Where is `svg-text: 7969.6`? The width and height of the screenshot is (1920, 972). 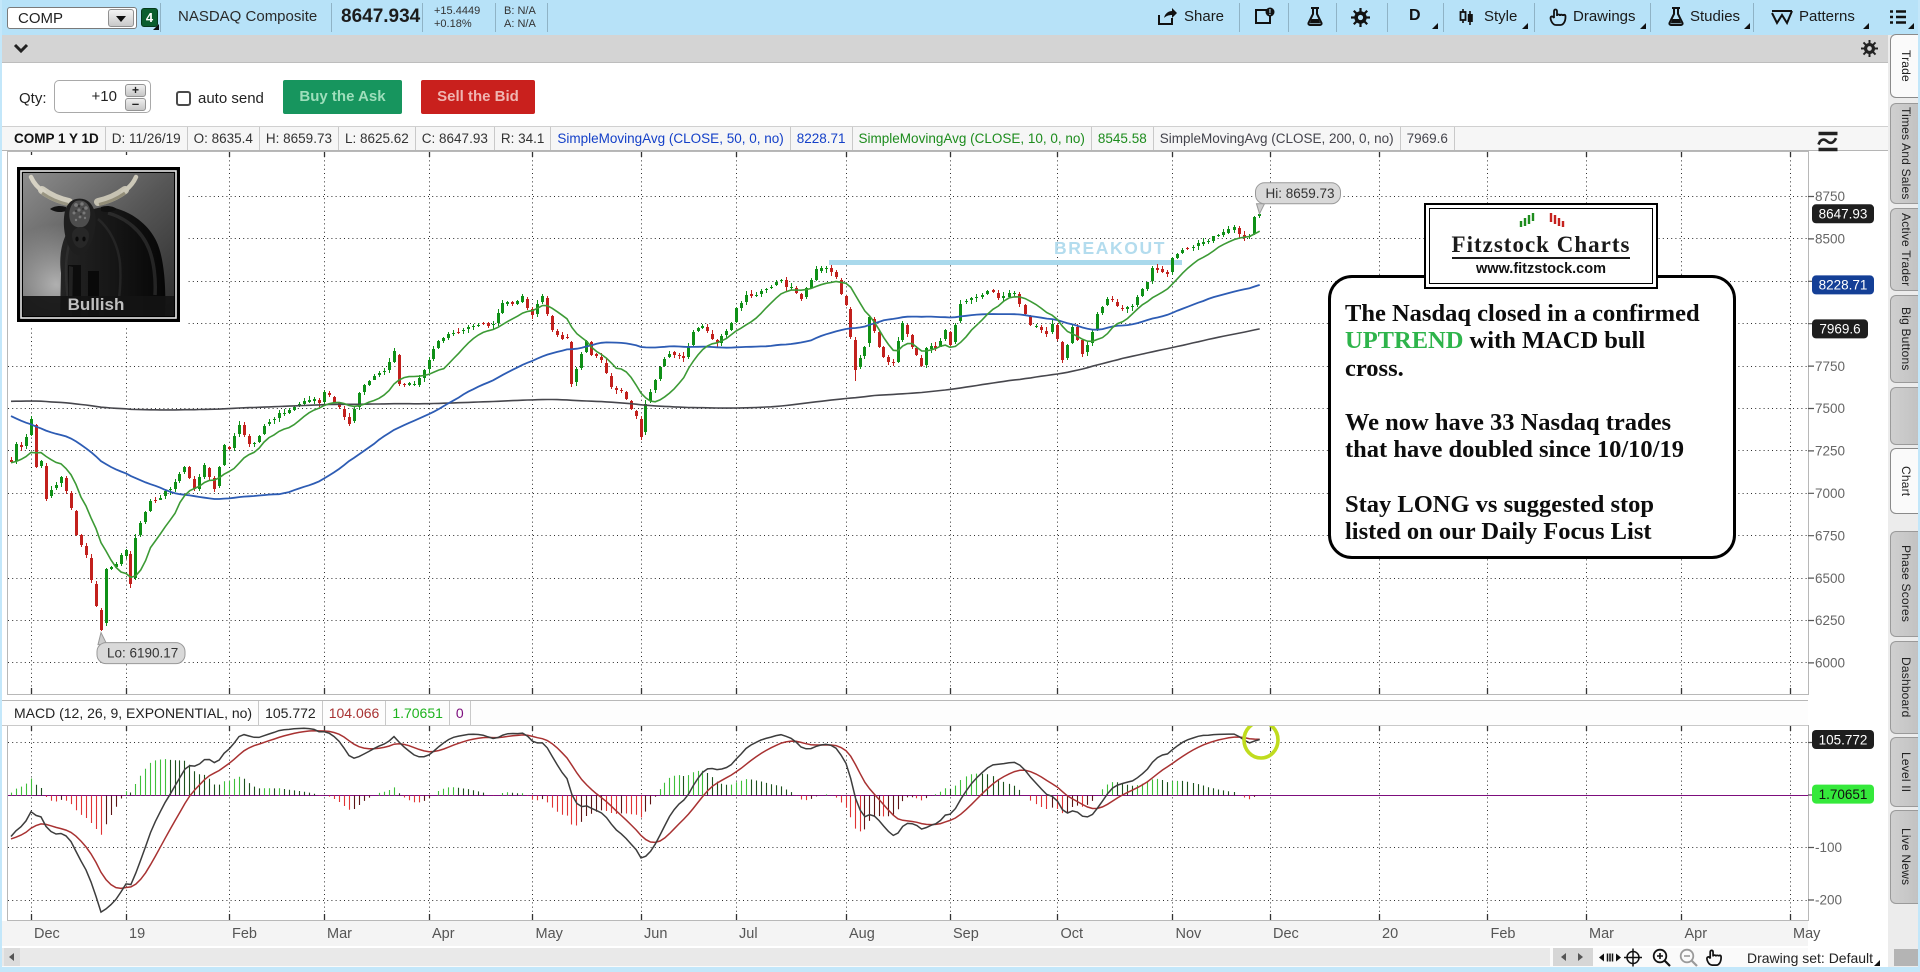
svg-text: 7969.6 is located at coordinates (1839, 329).